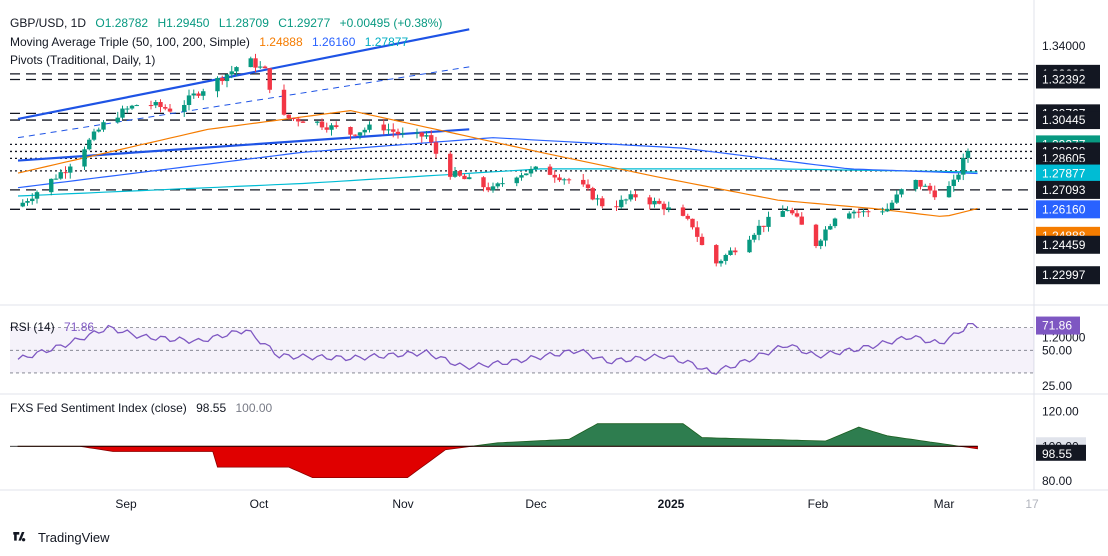 The image size is (1108, 556). I want to click on price-axis-label: 1.26160, so click(1064, 209).